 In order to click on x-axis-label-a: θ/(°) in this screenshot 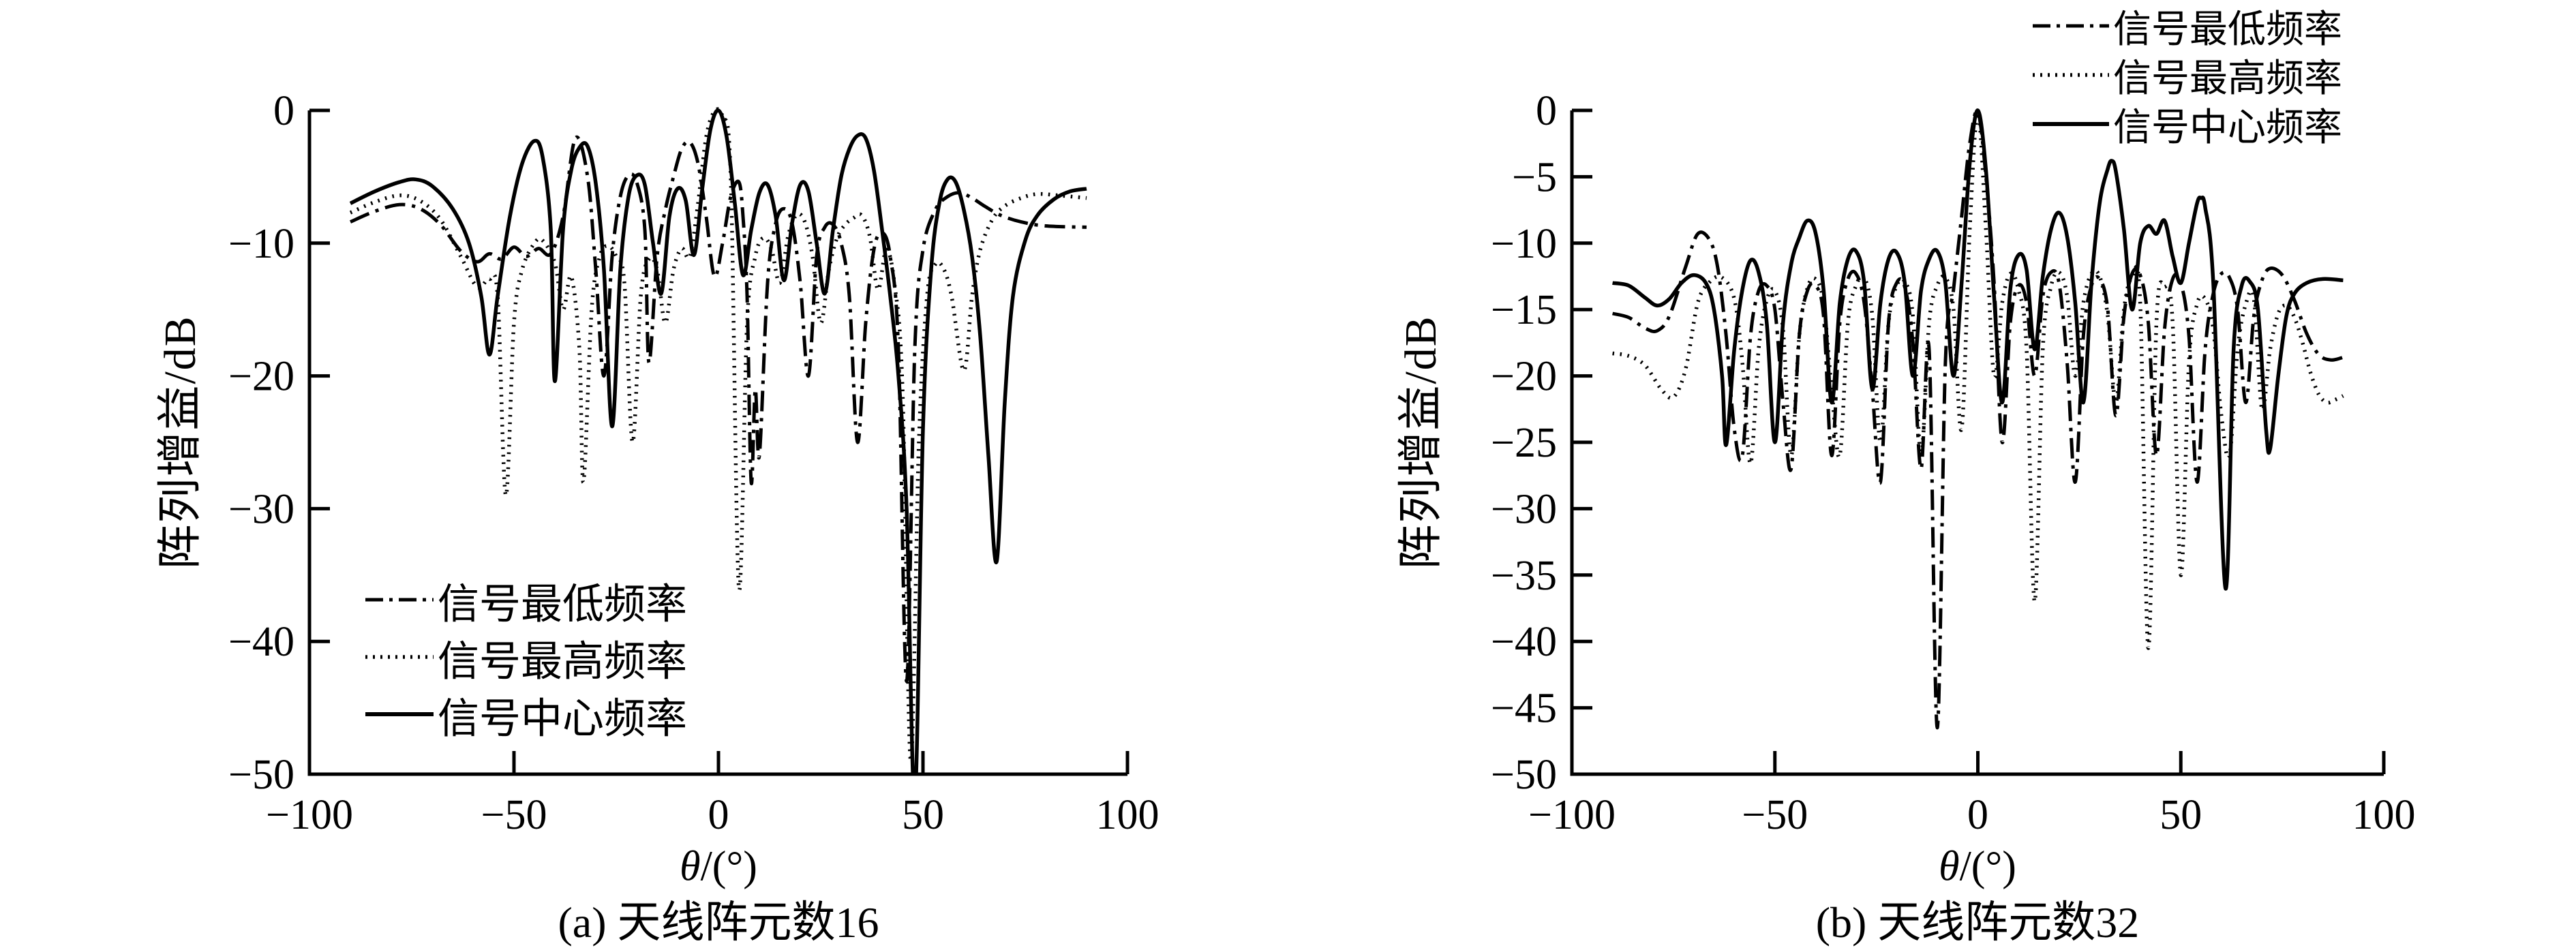, I will do `click(718, 867)`.